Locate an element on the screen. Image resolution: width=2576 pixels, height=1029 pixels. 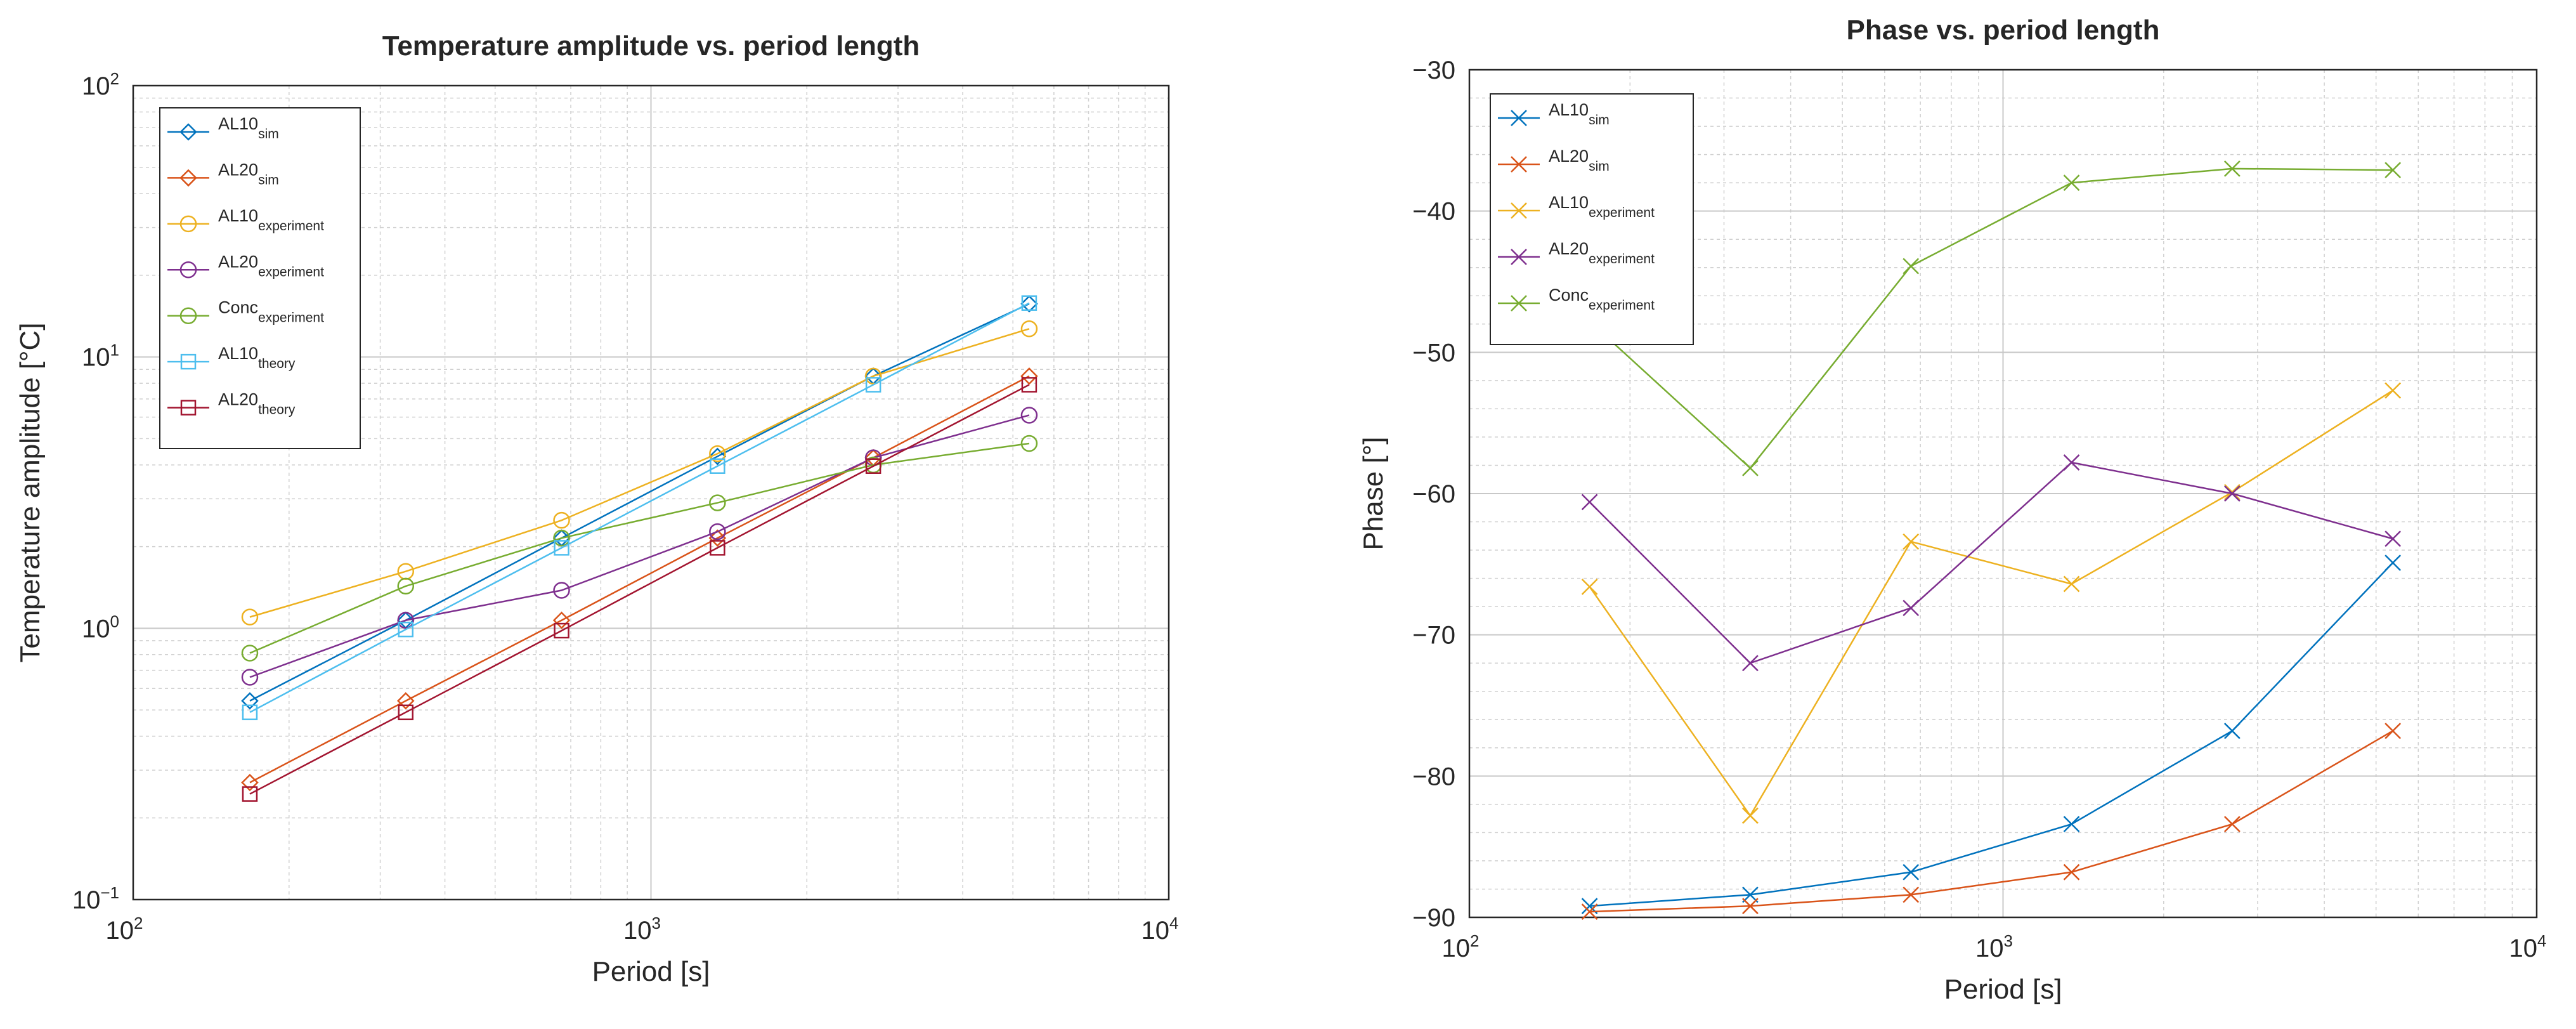
series-al20-sim is located at coordinates (1992, 821).